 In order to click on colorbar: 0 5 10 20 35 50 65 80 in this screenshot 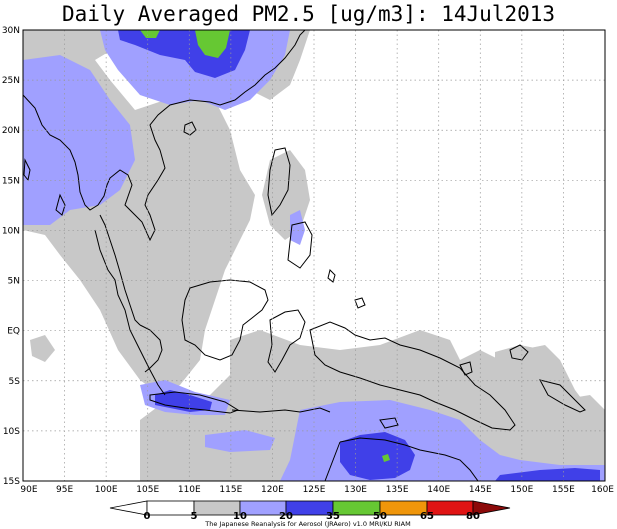, I will do `click(310, 511)`.